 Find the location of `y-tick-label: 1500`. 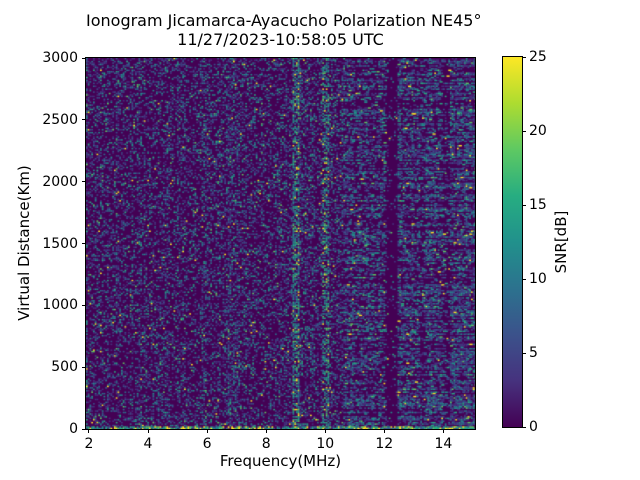

y-tick-label: 1500 is located at coordinates (60, 243).